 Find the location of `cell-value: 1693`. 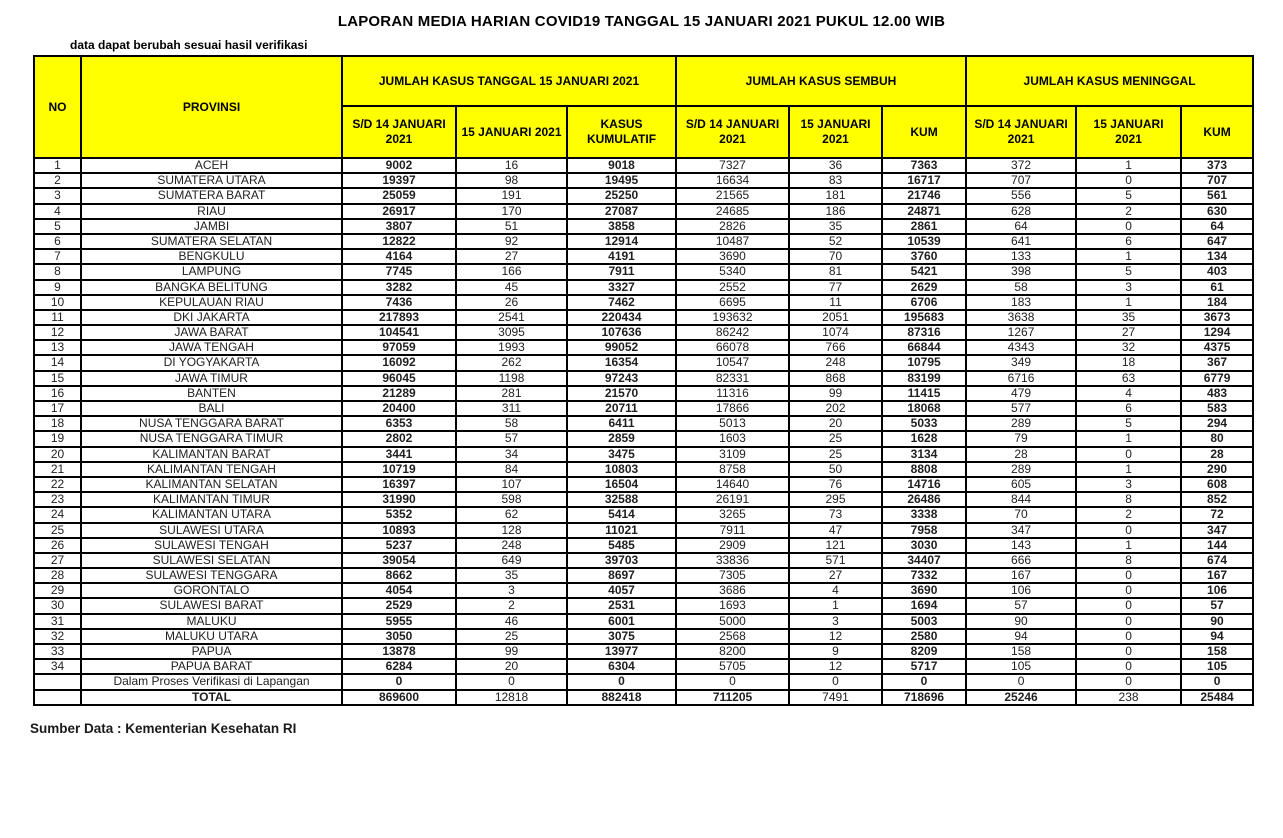

cell-value: 1693 is located at coordinates (733, 606).